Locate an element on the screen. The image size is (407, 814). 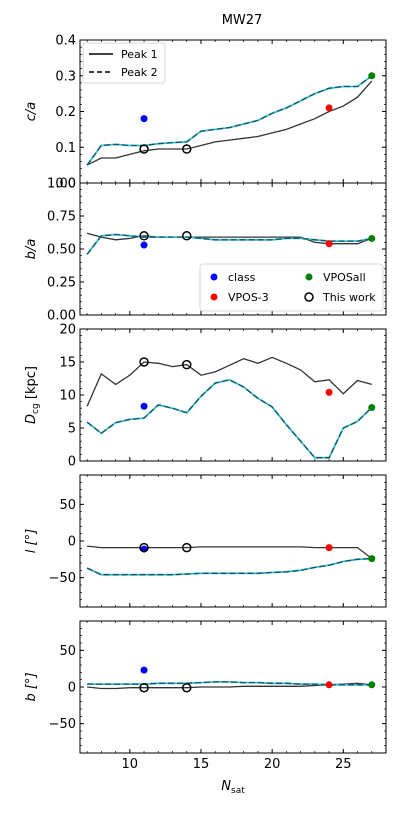
panel-4: −50 0 50 l [°] is located at coordinates (205, 541).